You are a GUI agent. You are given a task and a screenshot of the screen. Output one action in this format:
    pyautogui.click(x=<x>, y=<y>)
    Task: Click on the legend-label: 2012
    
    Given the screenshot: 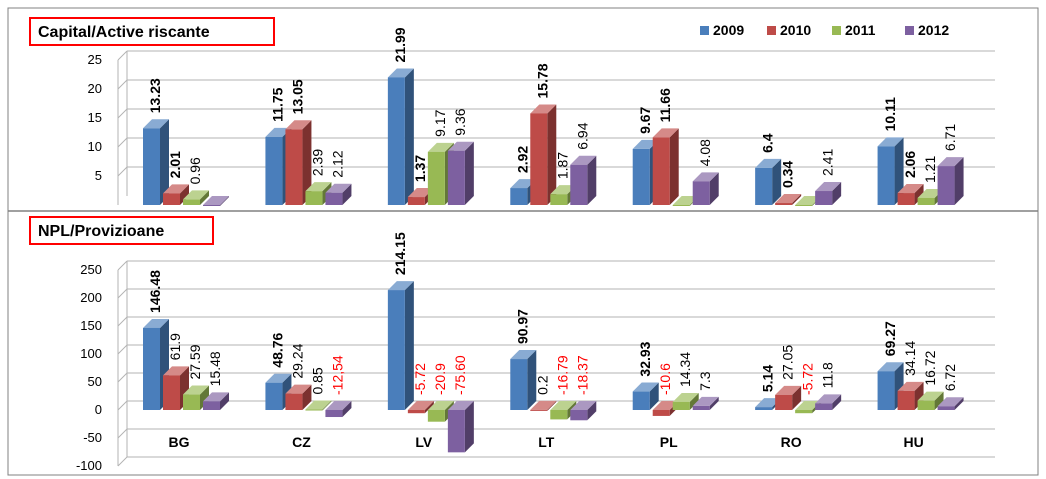 What is the action you would take?
    pyautogui.click(x=933, y=30)
    